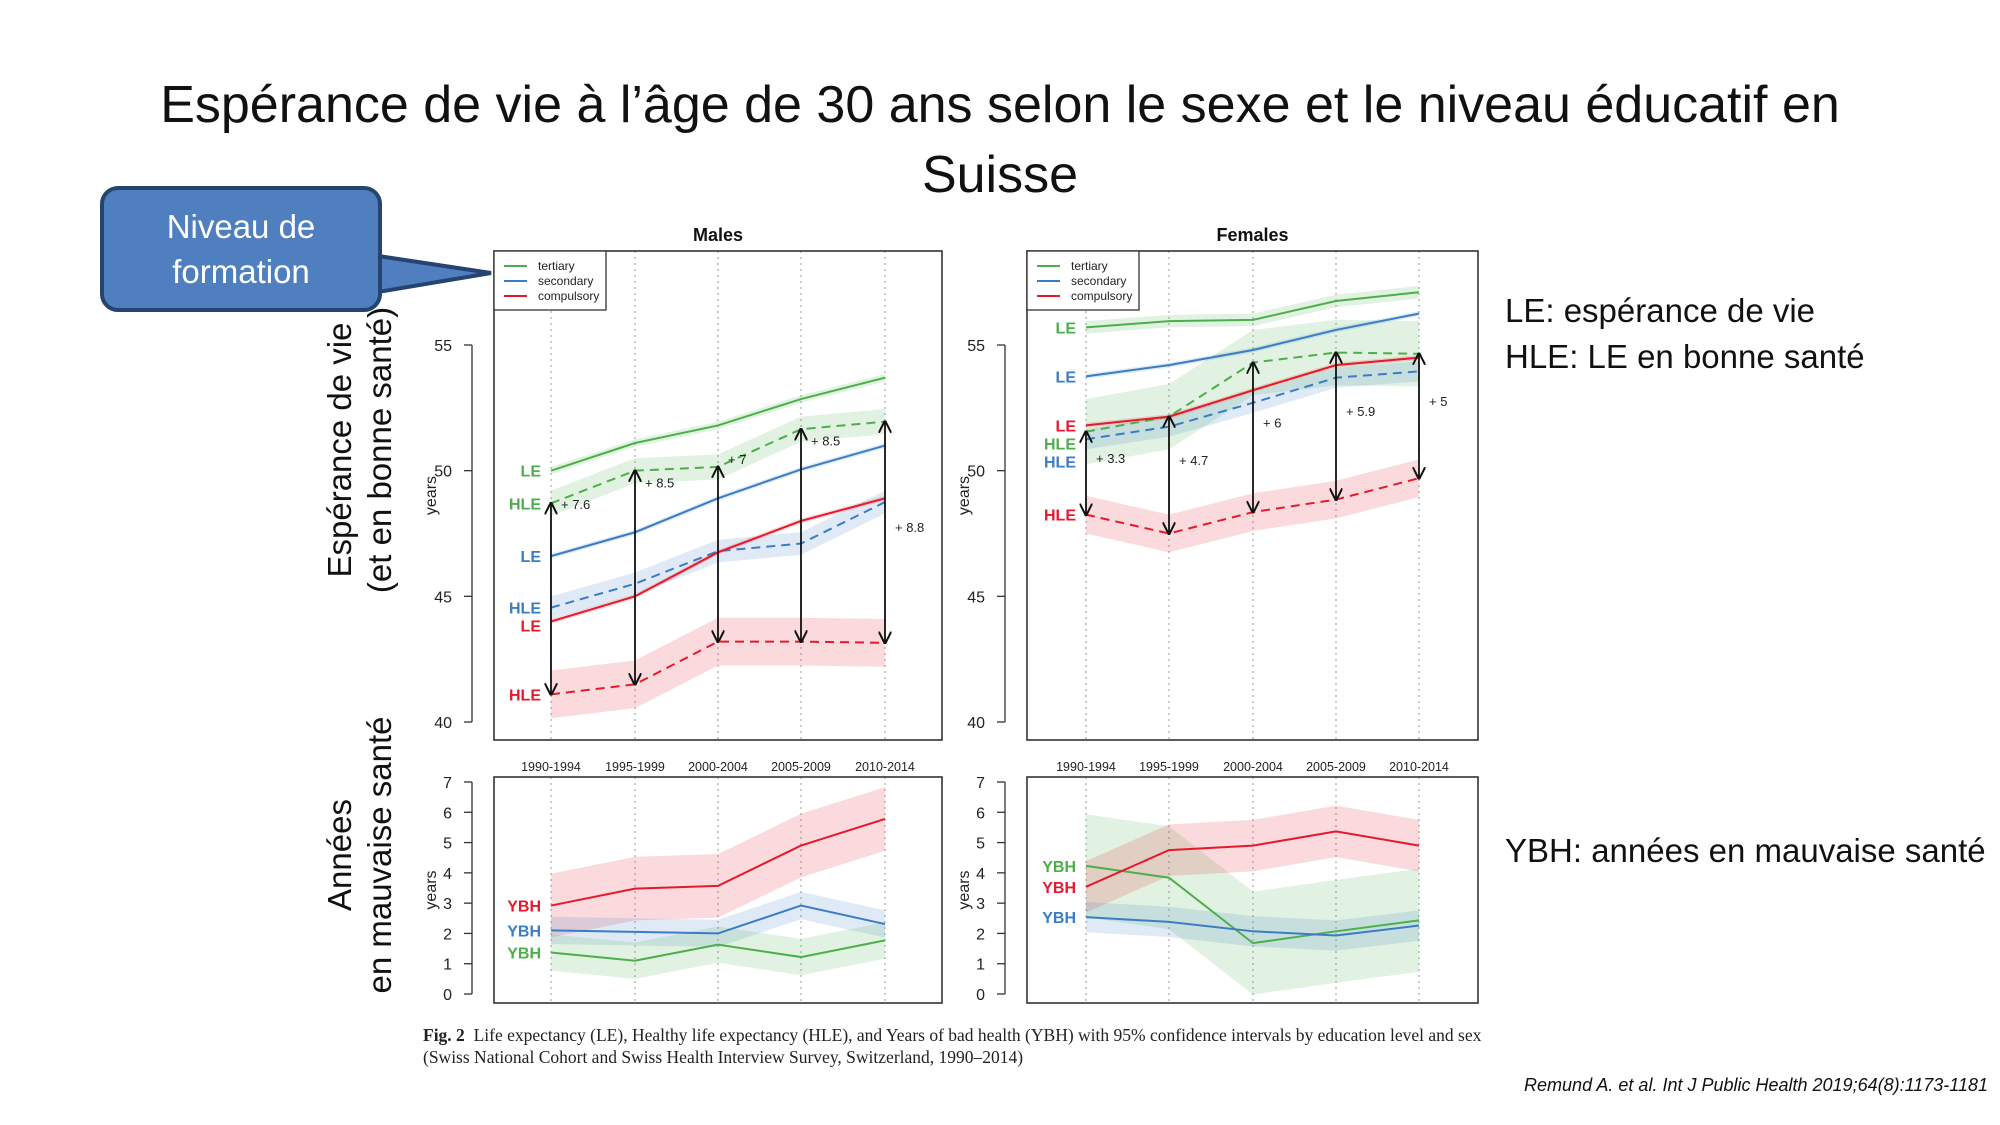 This screenshot has width=2000, height=1125. I want to click on callout-education-level: Niveau de formation, so click(241, 249).